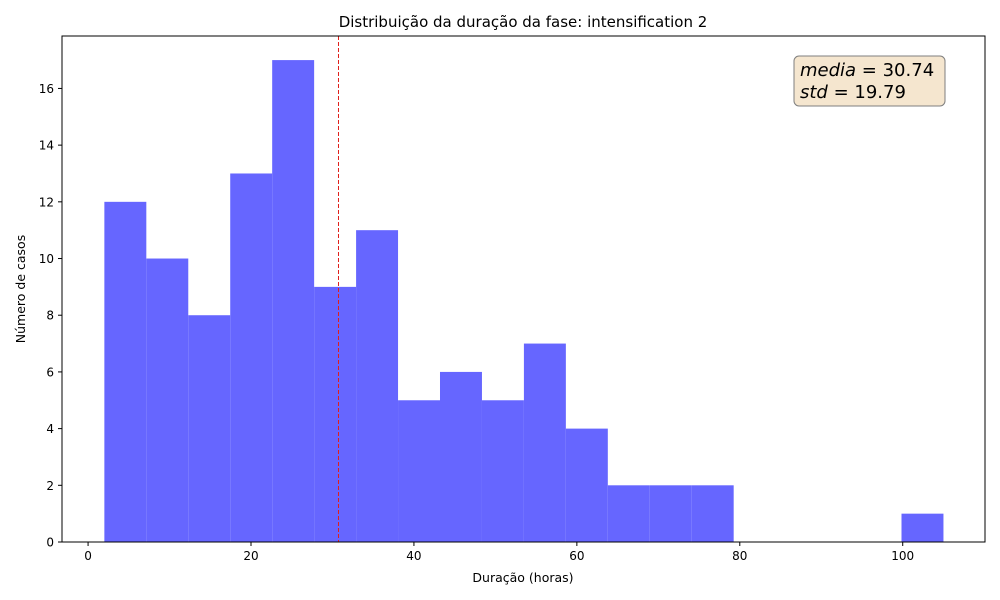 The height and width of the screenshot is (600, 1000). I want to click on stats-annotation-box: media = 30.74 std = 19.79, so click(869, 81).